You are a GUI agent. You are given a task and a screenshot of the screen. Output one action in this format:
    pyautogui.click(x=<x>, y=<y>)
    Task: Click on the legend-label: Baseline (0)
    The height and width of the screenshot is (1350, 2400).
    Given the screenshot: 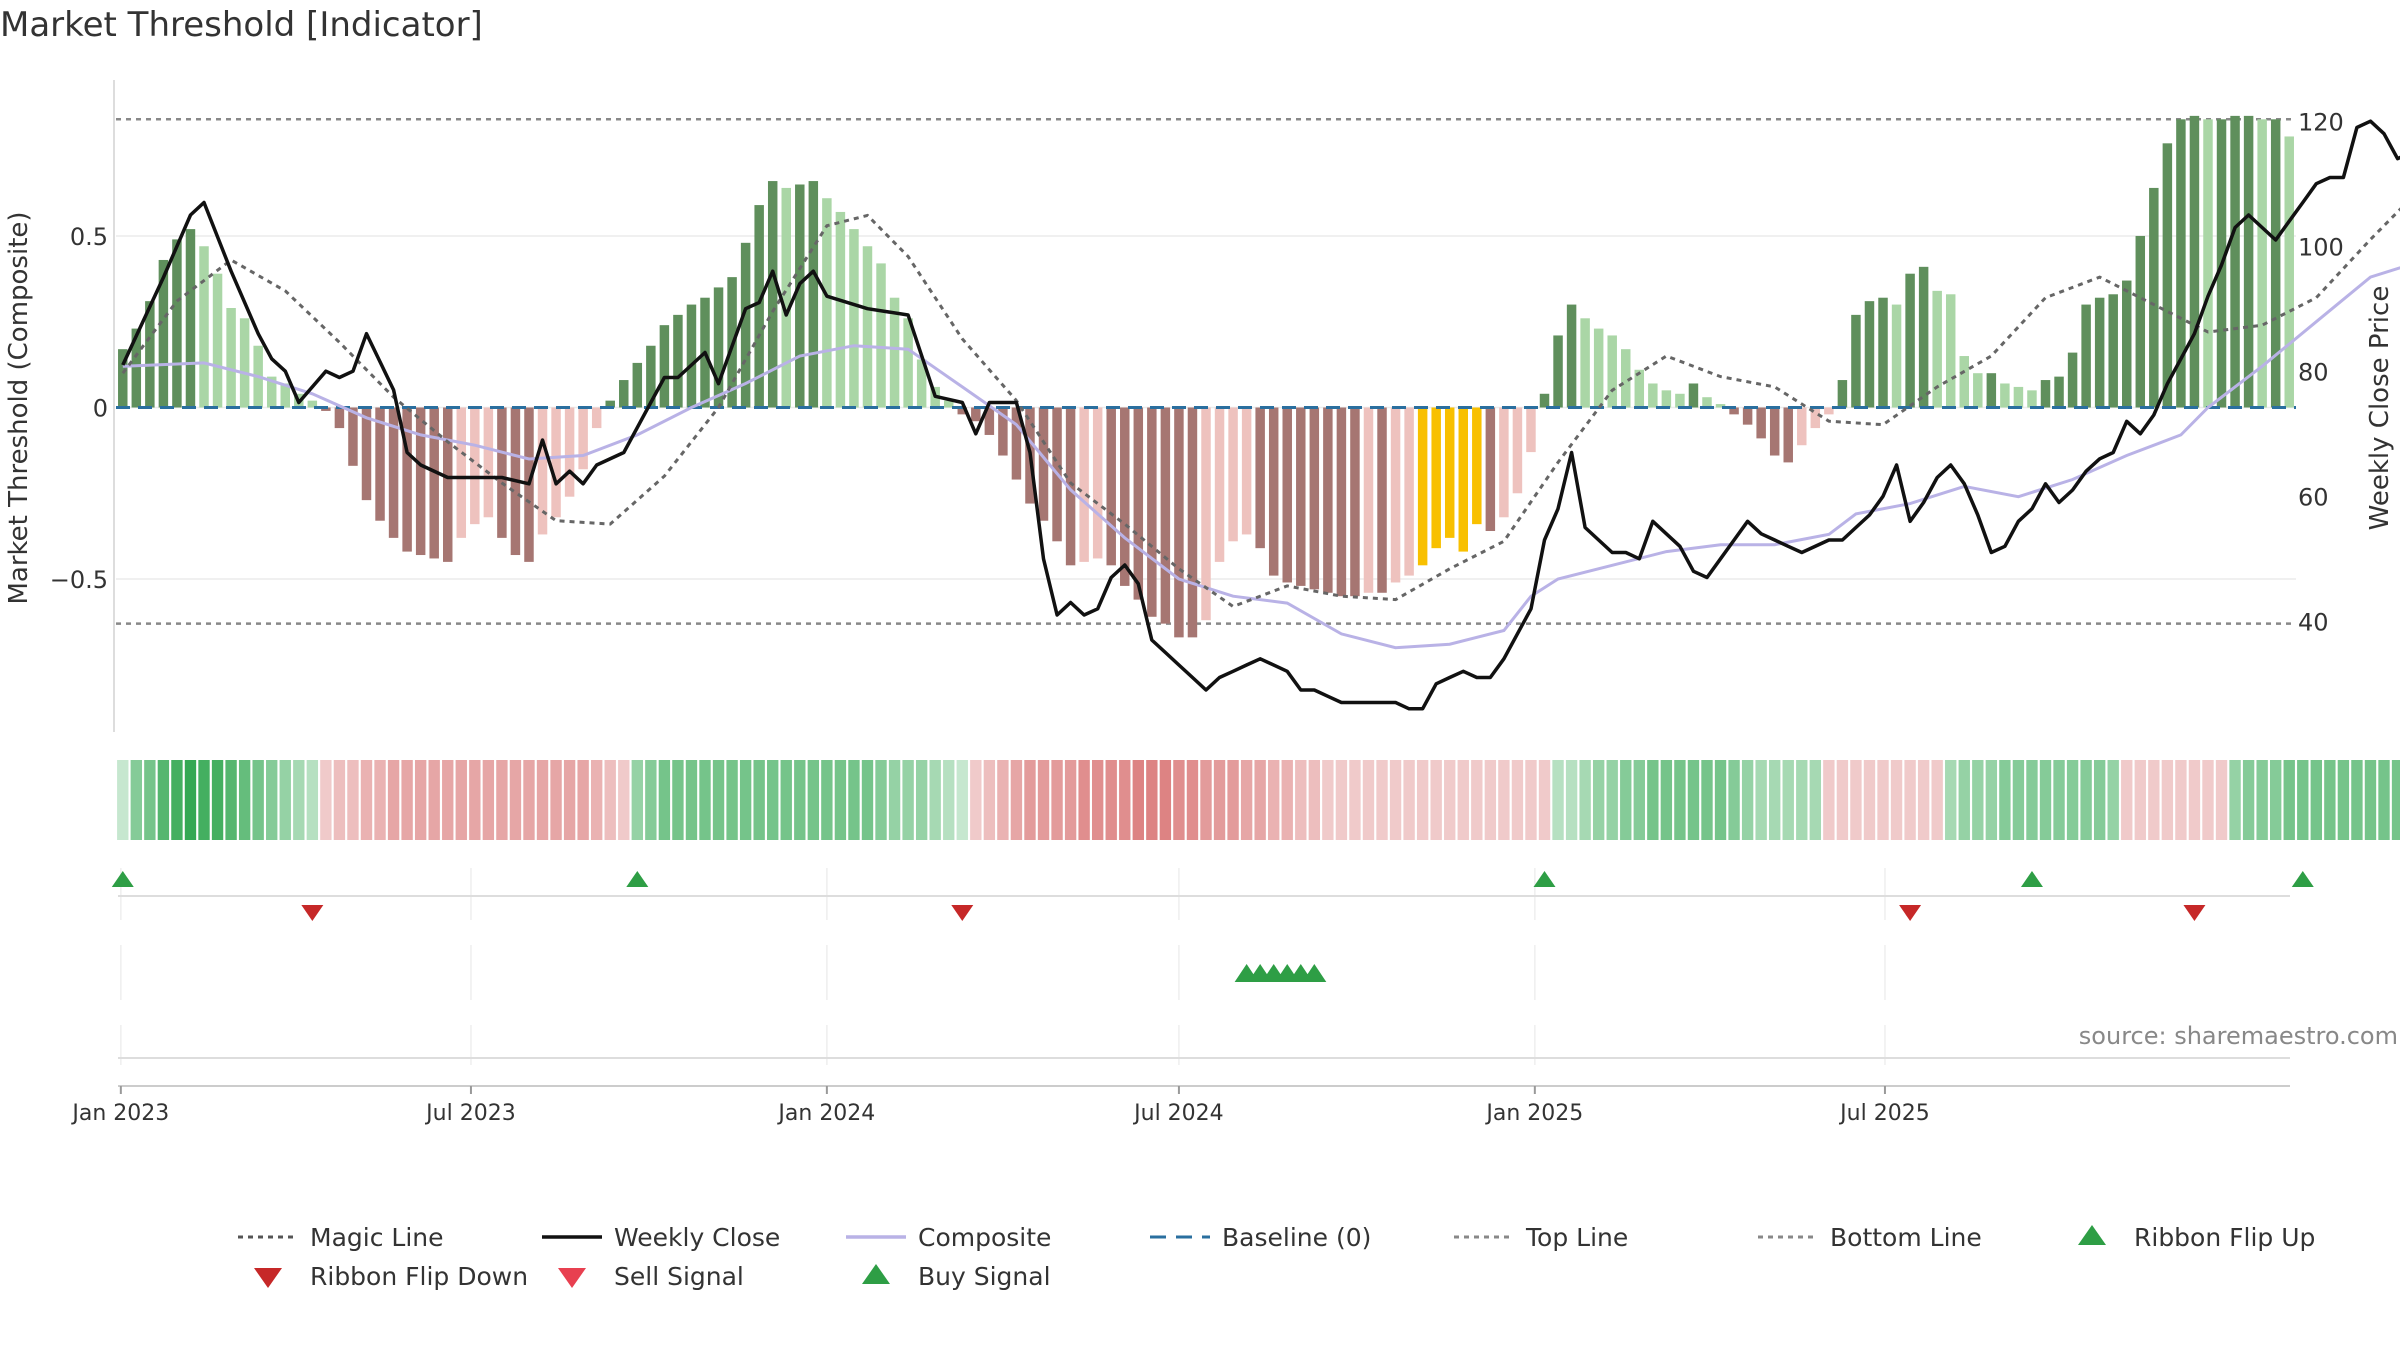 What is the action you would take?
    pyautogui.click(x=1296, y=1237)
    